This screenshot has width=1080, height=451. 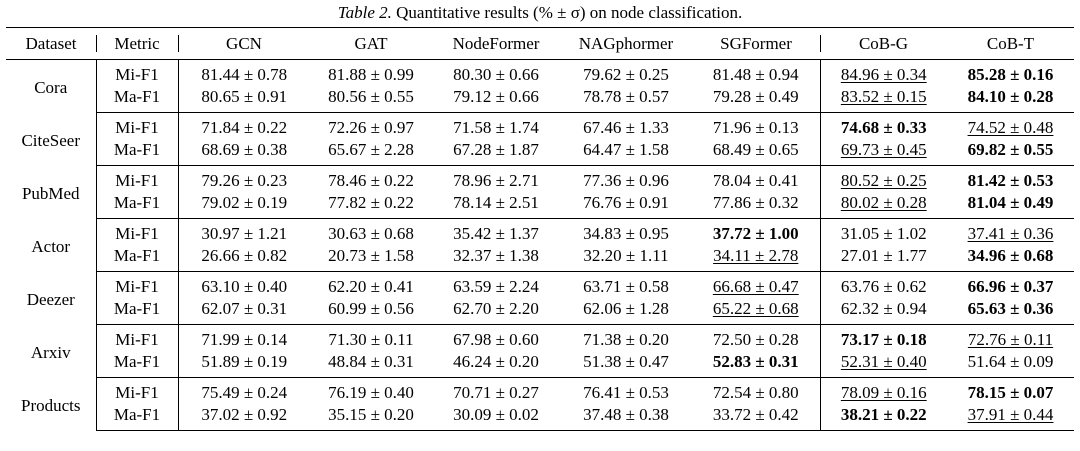 I want to click on result-value: 67.46 ± 1.33, so click(x=626, y=127).